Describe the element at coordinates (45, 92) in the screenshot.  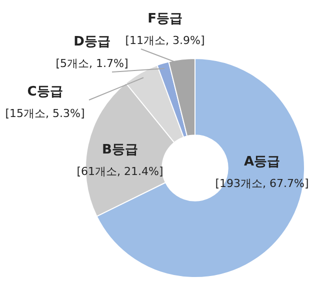
I see `slice-label: C등급` at that location.